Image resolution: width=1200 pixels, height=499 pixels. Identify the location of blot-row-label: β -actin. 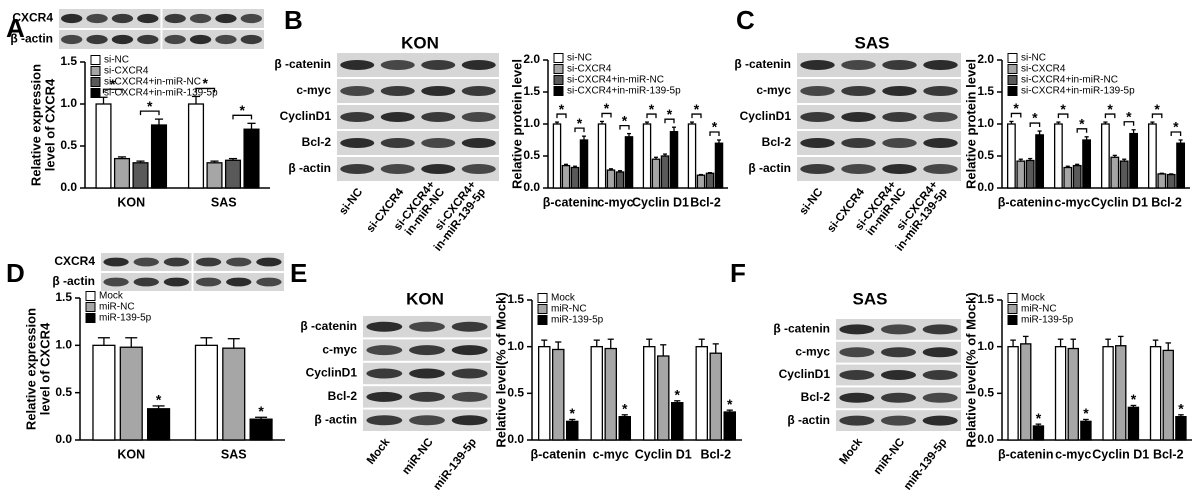
(808, 420).